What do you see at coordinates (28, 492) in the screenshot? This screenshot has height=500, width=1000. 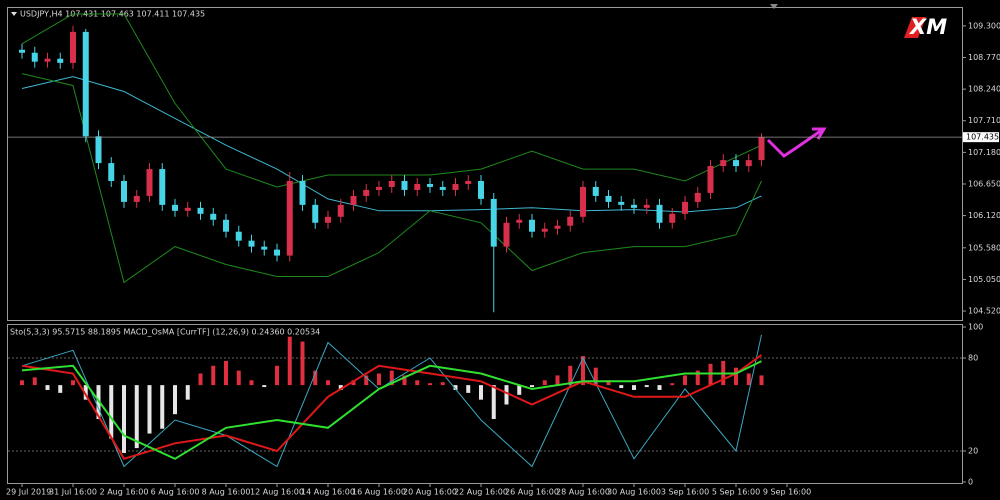 I see `x-tick-label: 29 Jul 2019` at bounding box center [28, 492].